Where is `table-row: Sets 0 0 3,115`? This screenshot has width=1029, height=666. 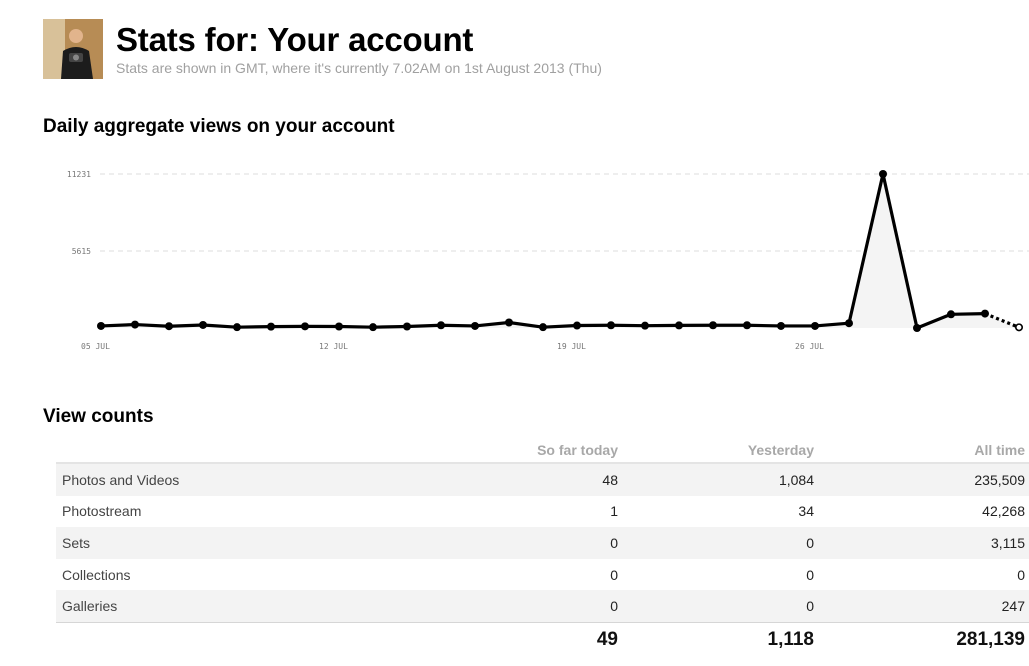 table-row: Sets 0 0 3,115 is located at coordinates (542, 543).